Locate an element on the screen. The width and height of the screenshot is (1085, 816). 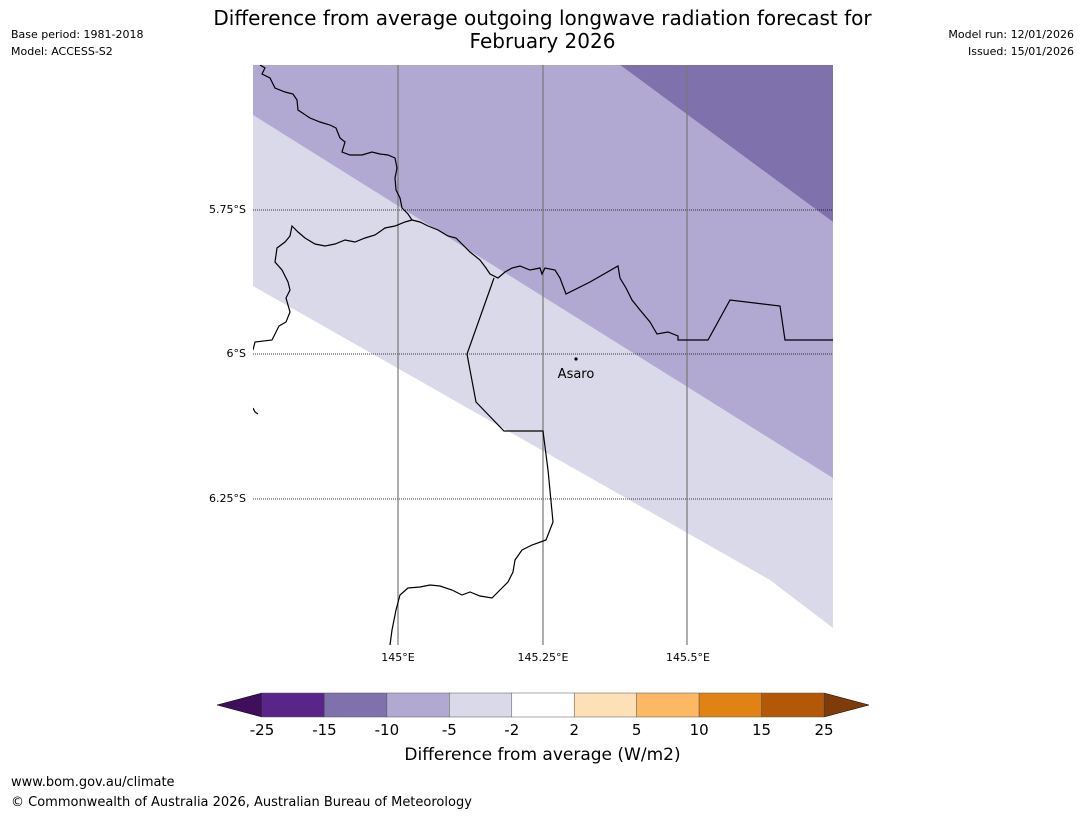
lat-label-6: 6°S is located at coordinates (236, 353).